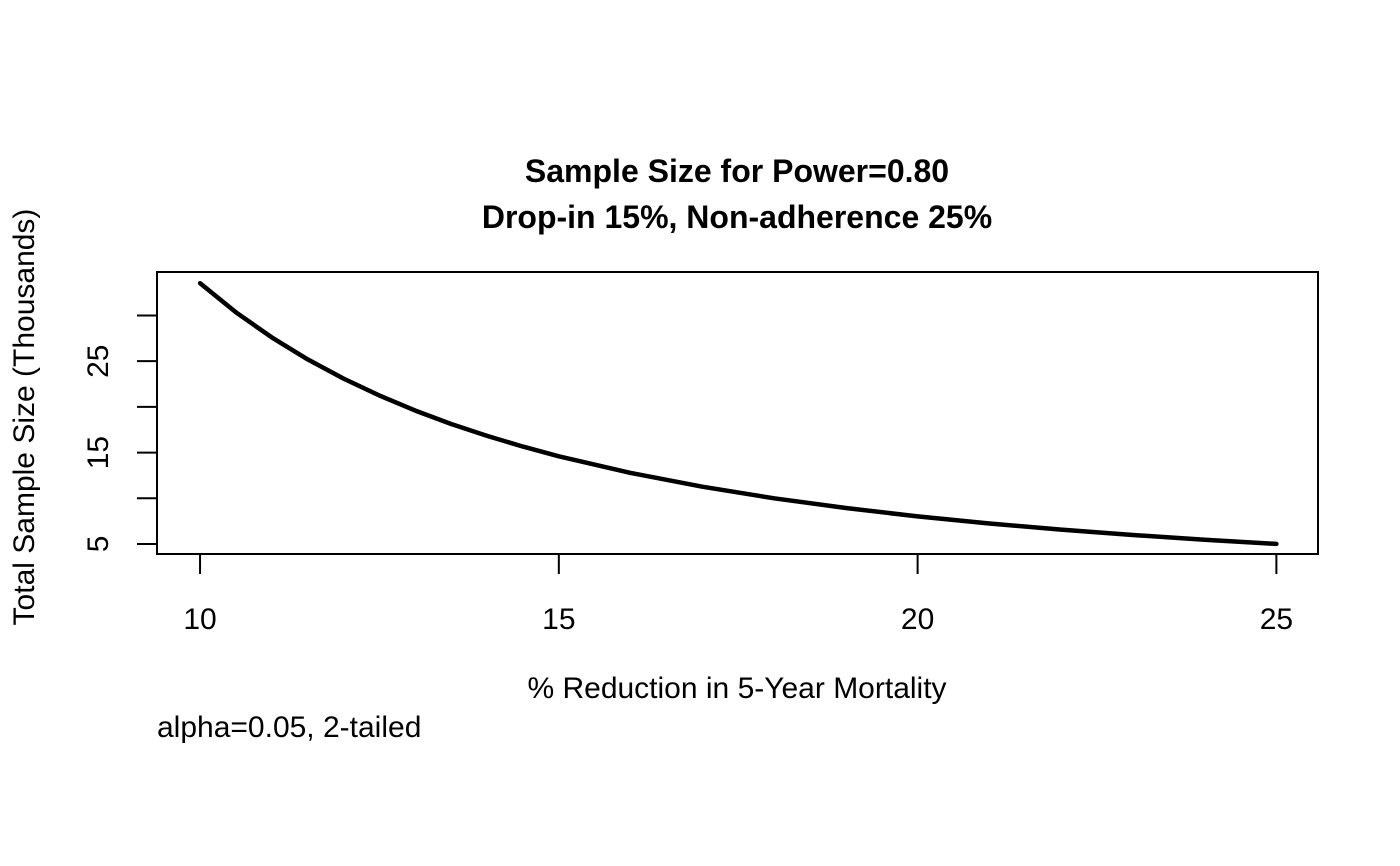 This screenshot has width=1400, height=866. I want to click on x-tick-label: 25, so click(1276, 619).